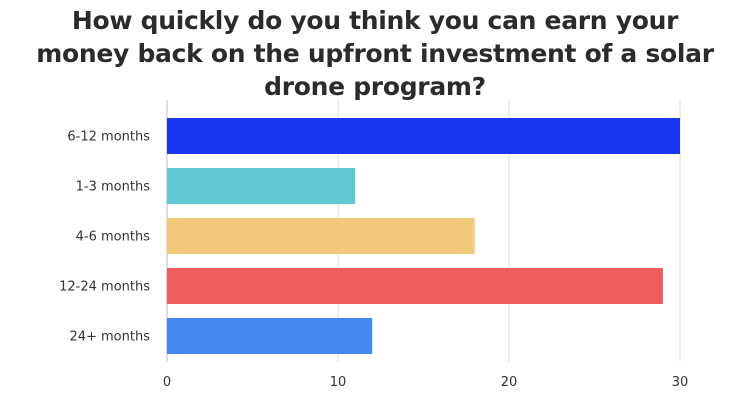 The width and height of the screenshot is (750, 404). Describe the element at coordinates (338, 382) in the screenshot. I see `x-tick-label: 10` at that location.